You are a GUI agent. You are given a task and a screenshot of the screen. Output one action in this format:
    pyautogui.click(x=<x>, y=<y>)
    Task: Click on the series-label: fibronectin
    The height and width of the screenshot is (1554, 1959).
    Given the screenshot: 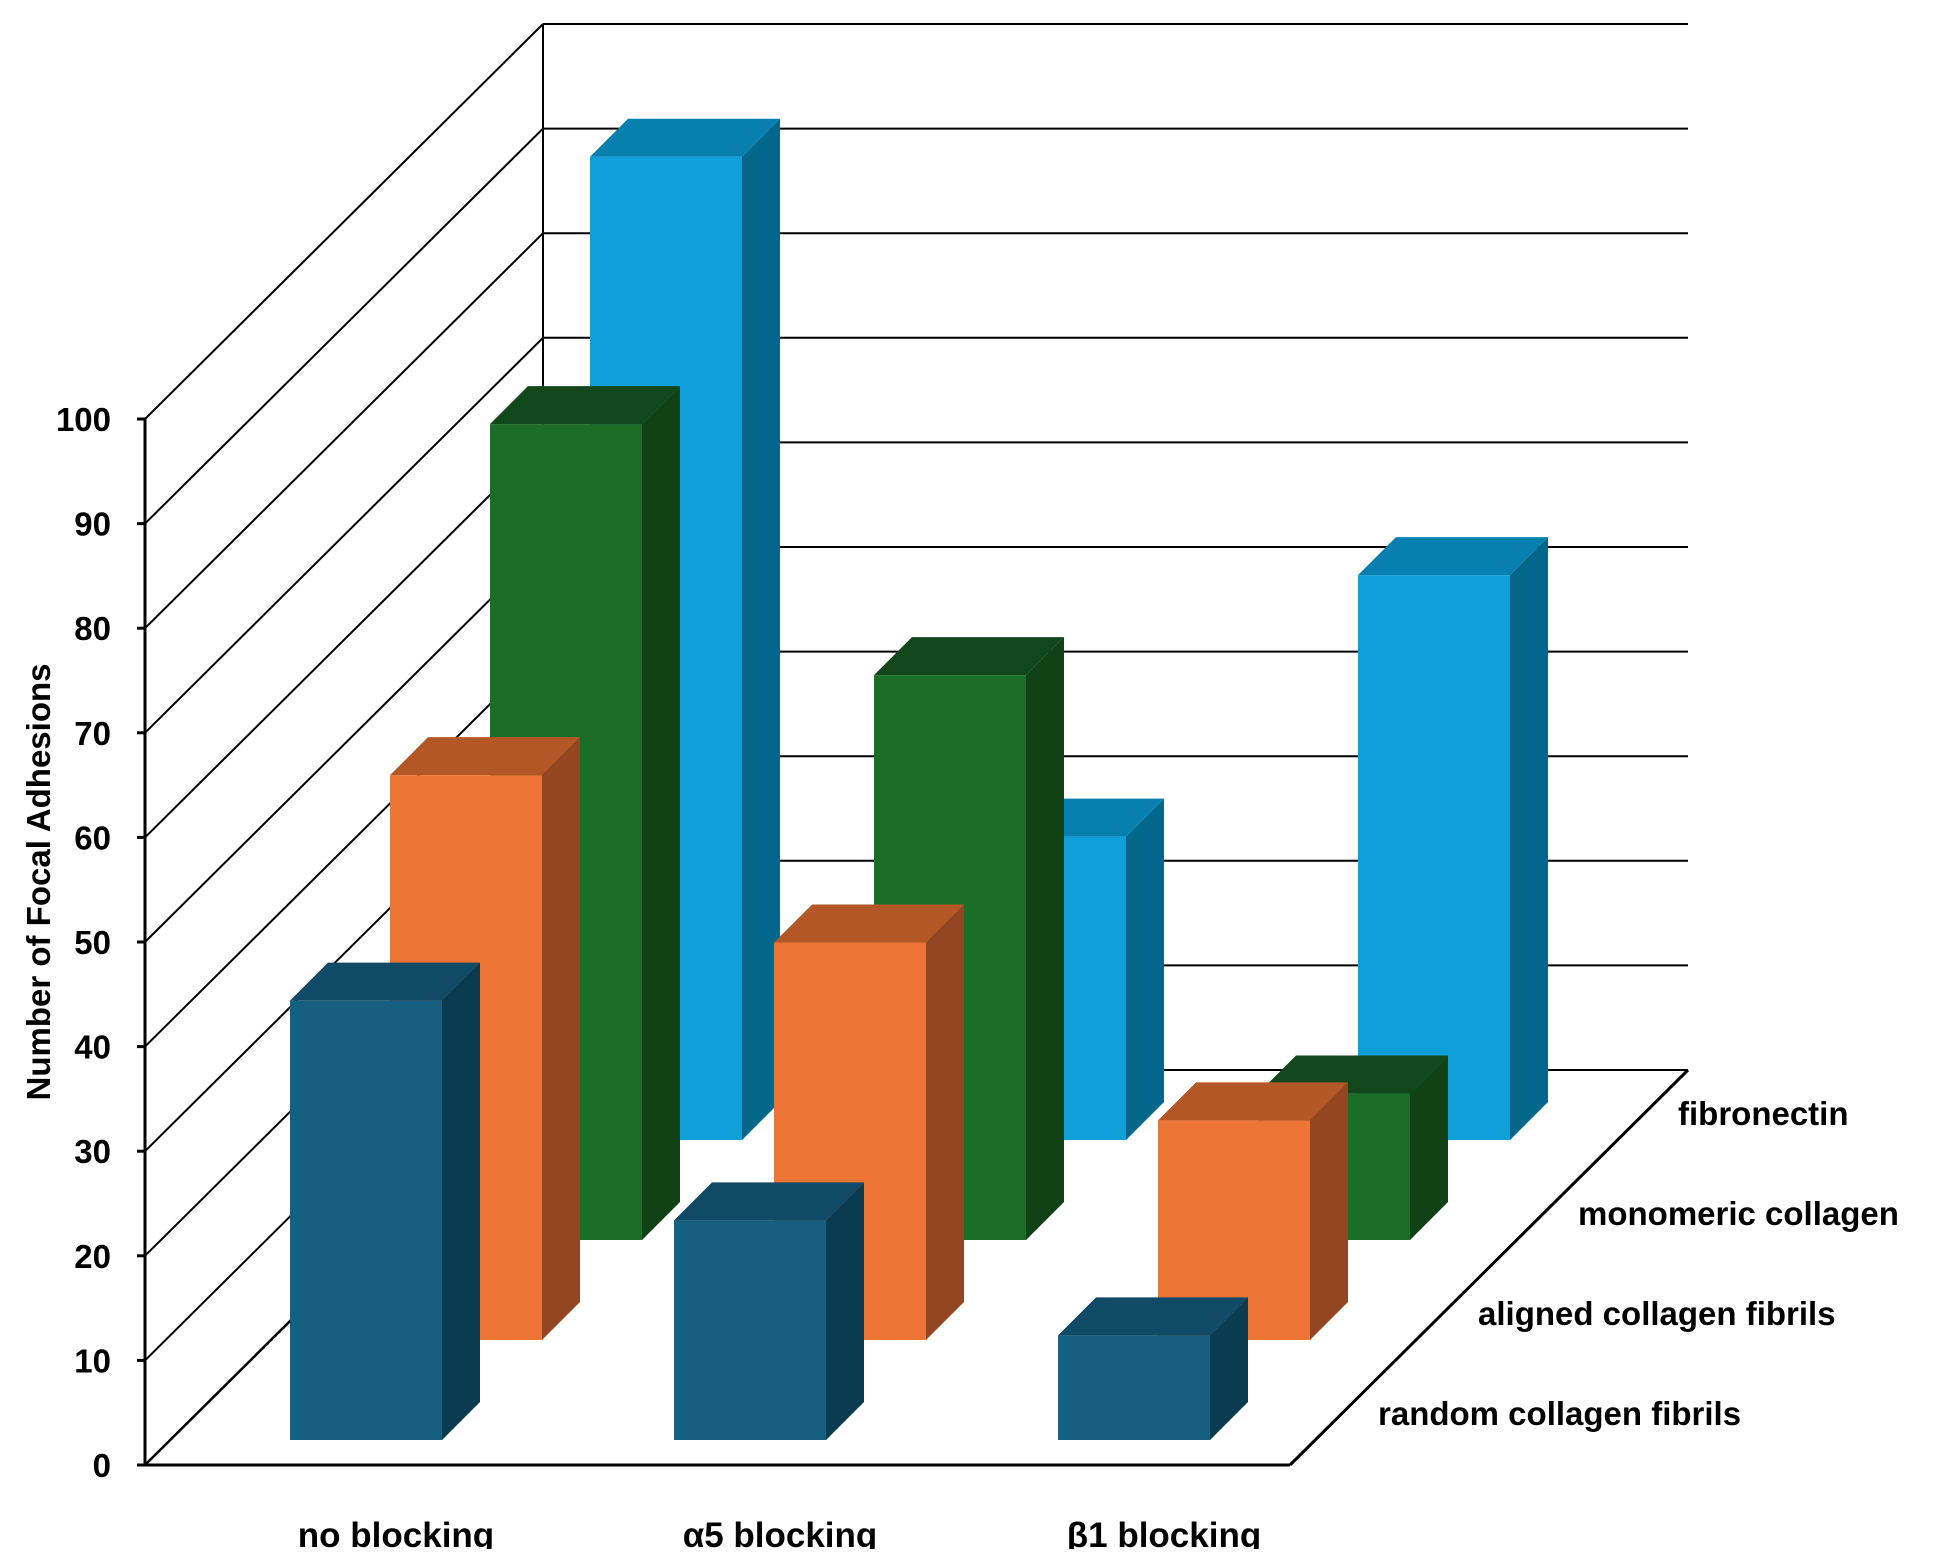 What is the action you would take?
    pyautogui.click(x=1763, y=1113)
    